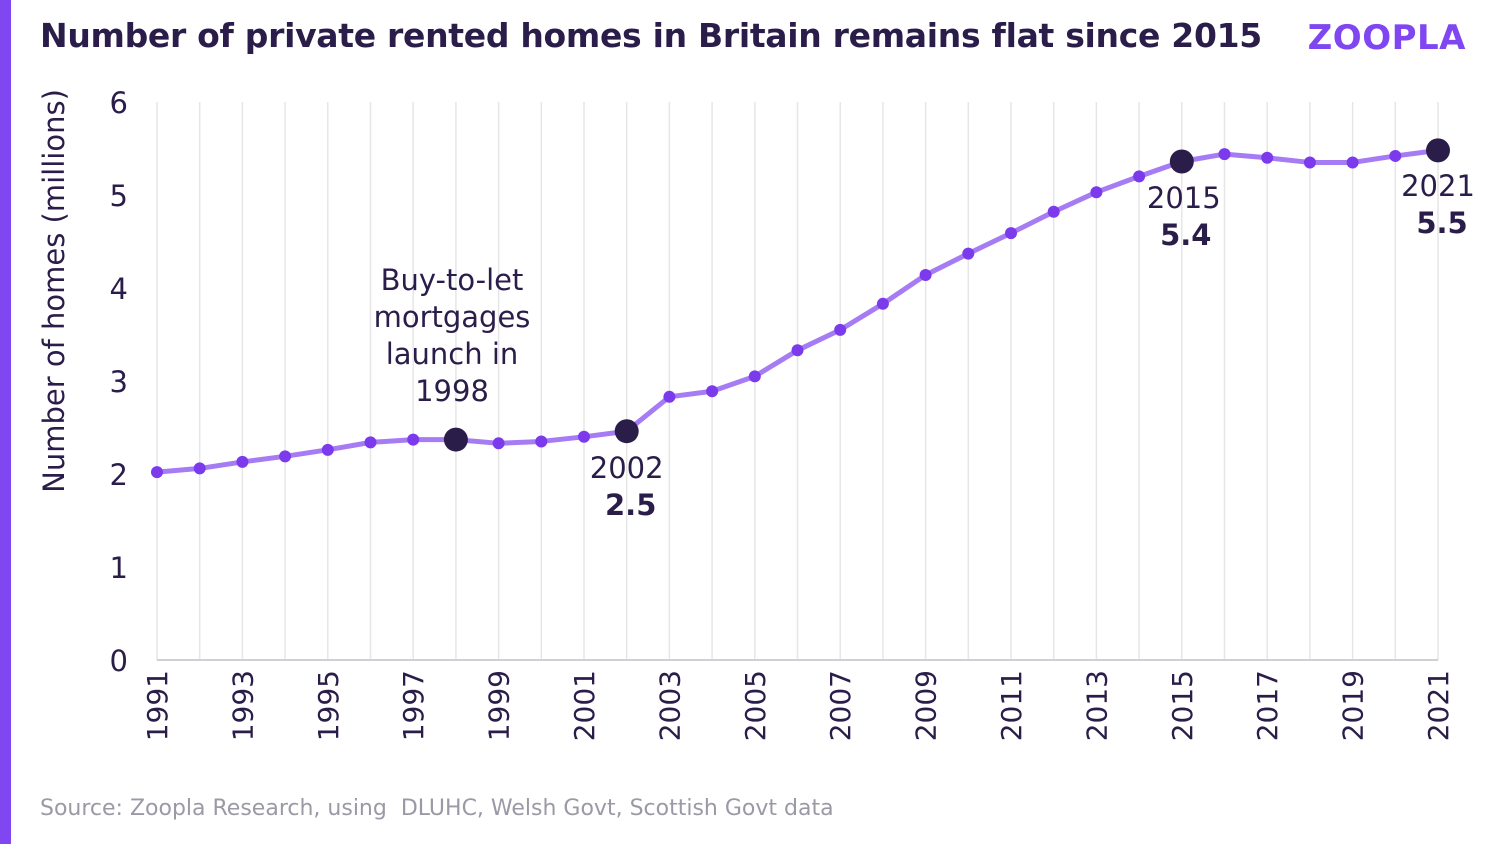  Describe the element at coordinates (1181, 161) in the screenshot. I see `highlight-point-2015` at that location.